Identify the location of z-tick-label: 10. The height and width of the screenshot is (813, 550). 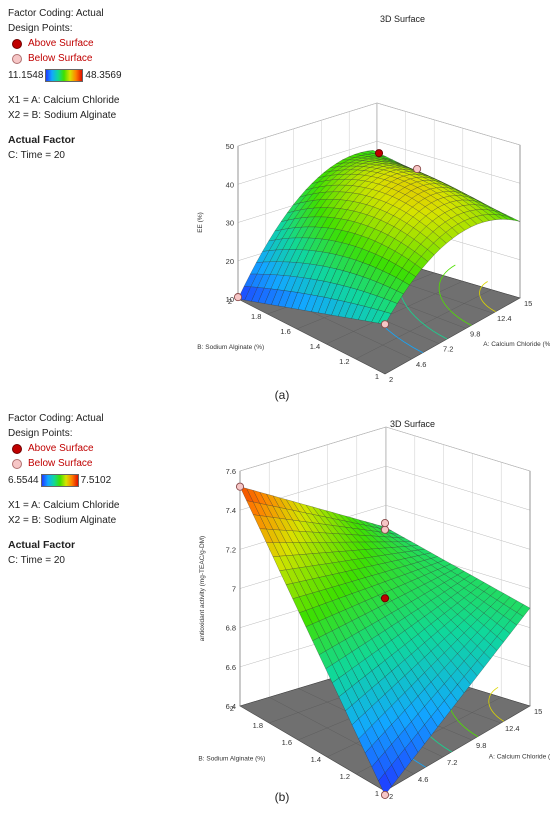
(230, 299).